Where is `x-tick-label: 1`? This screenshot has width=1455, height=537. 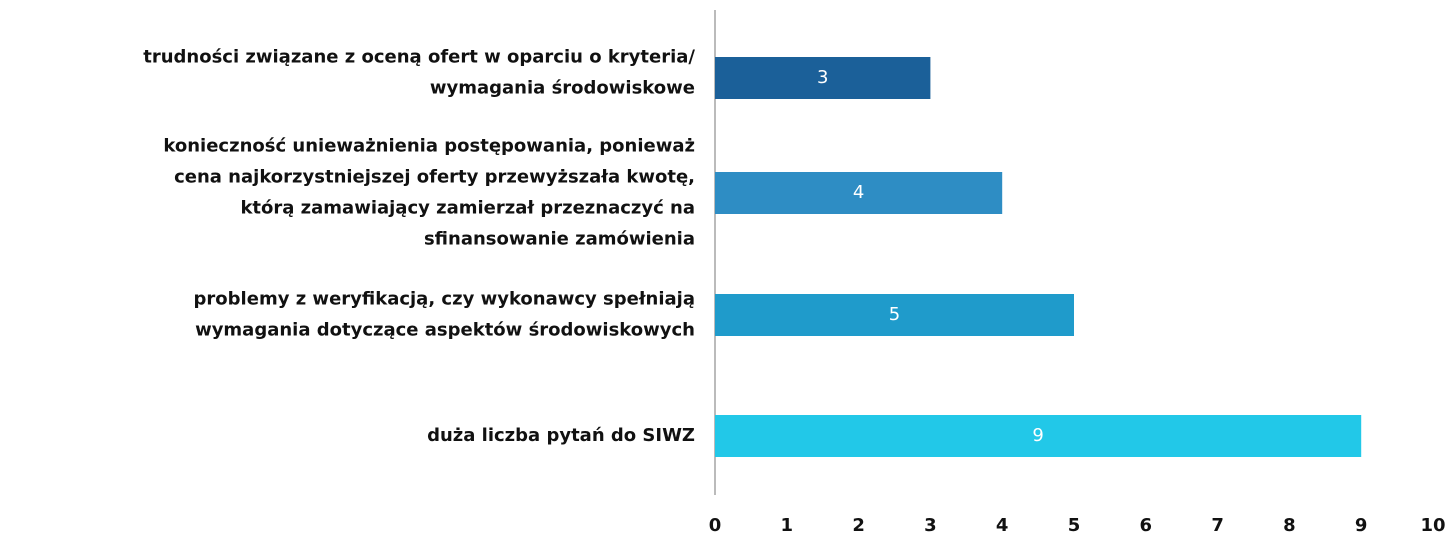 x-tick-label: 1 is located at coordinates (787, 525).